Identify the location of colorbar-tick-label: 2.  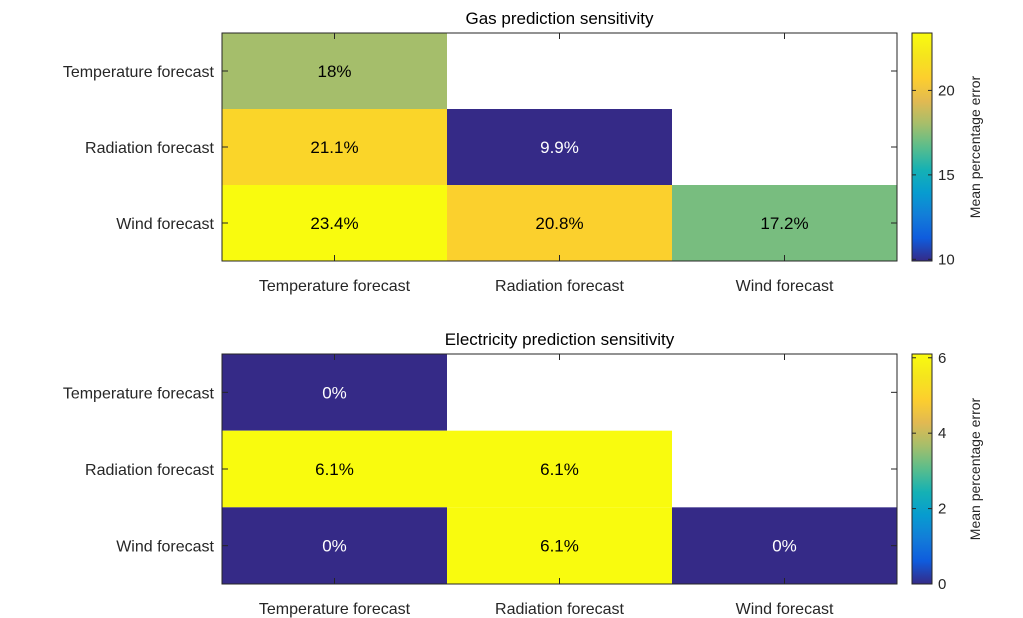
(942, 509).